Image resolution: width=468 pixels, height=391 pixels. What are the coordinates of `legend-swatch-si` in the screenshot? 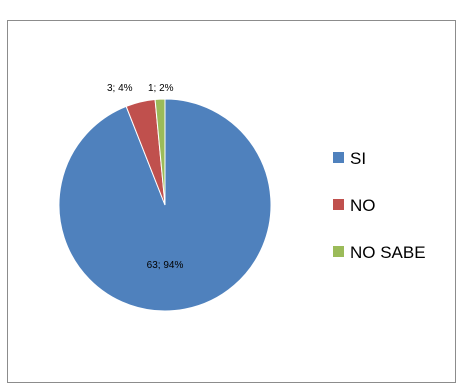 It's located at (338, 157).